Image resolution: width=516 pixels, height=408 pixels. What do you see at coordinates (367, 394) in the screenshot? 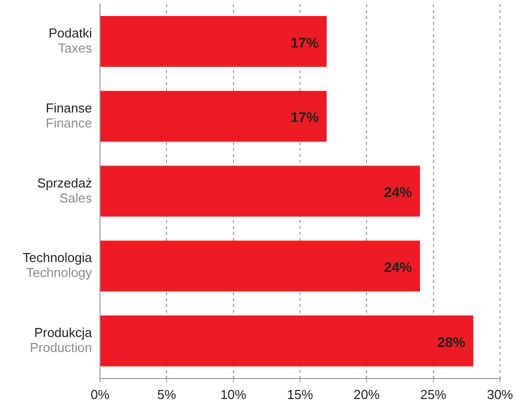
I see `x-tick-label: 20%` at bounding box center [367, 394].